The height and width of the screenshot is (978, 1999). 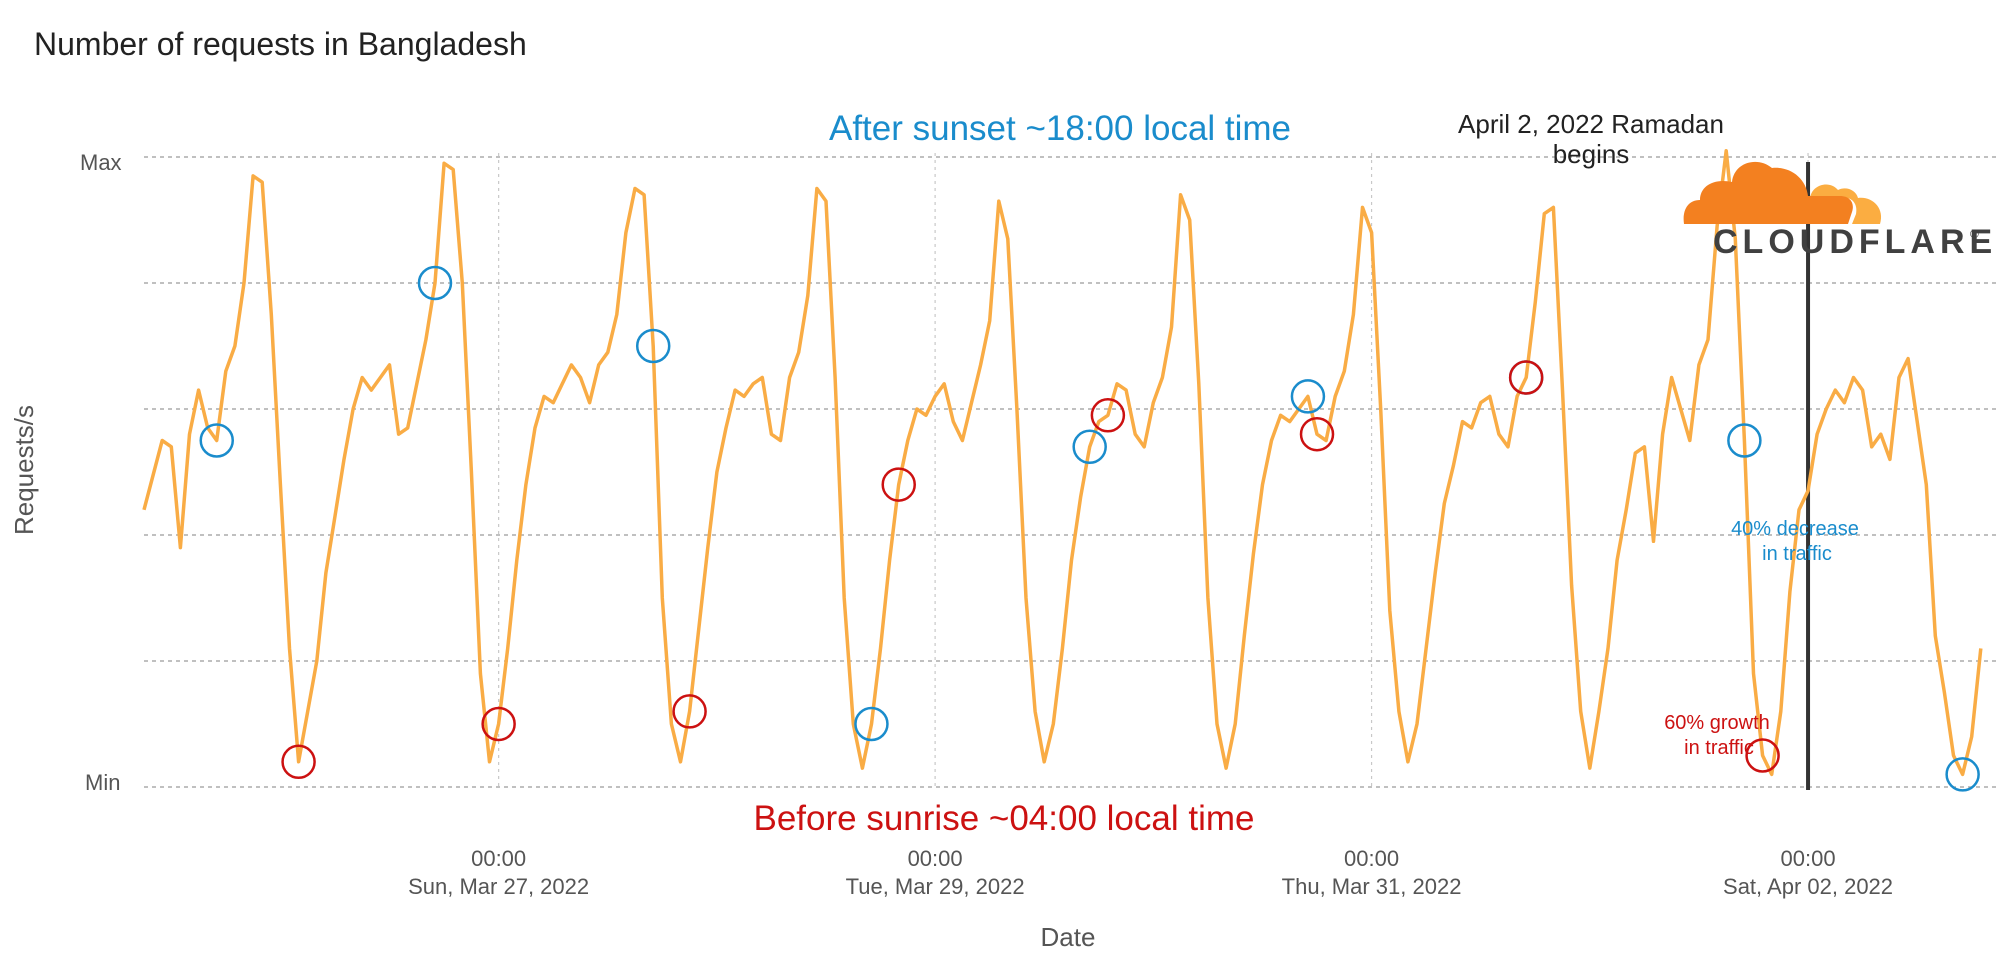 What do you see at coordinates (1808, 858) in the screenshot?
I see `x-tick-time-3: 00:00` at bounding box center [1808, 858].